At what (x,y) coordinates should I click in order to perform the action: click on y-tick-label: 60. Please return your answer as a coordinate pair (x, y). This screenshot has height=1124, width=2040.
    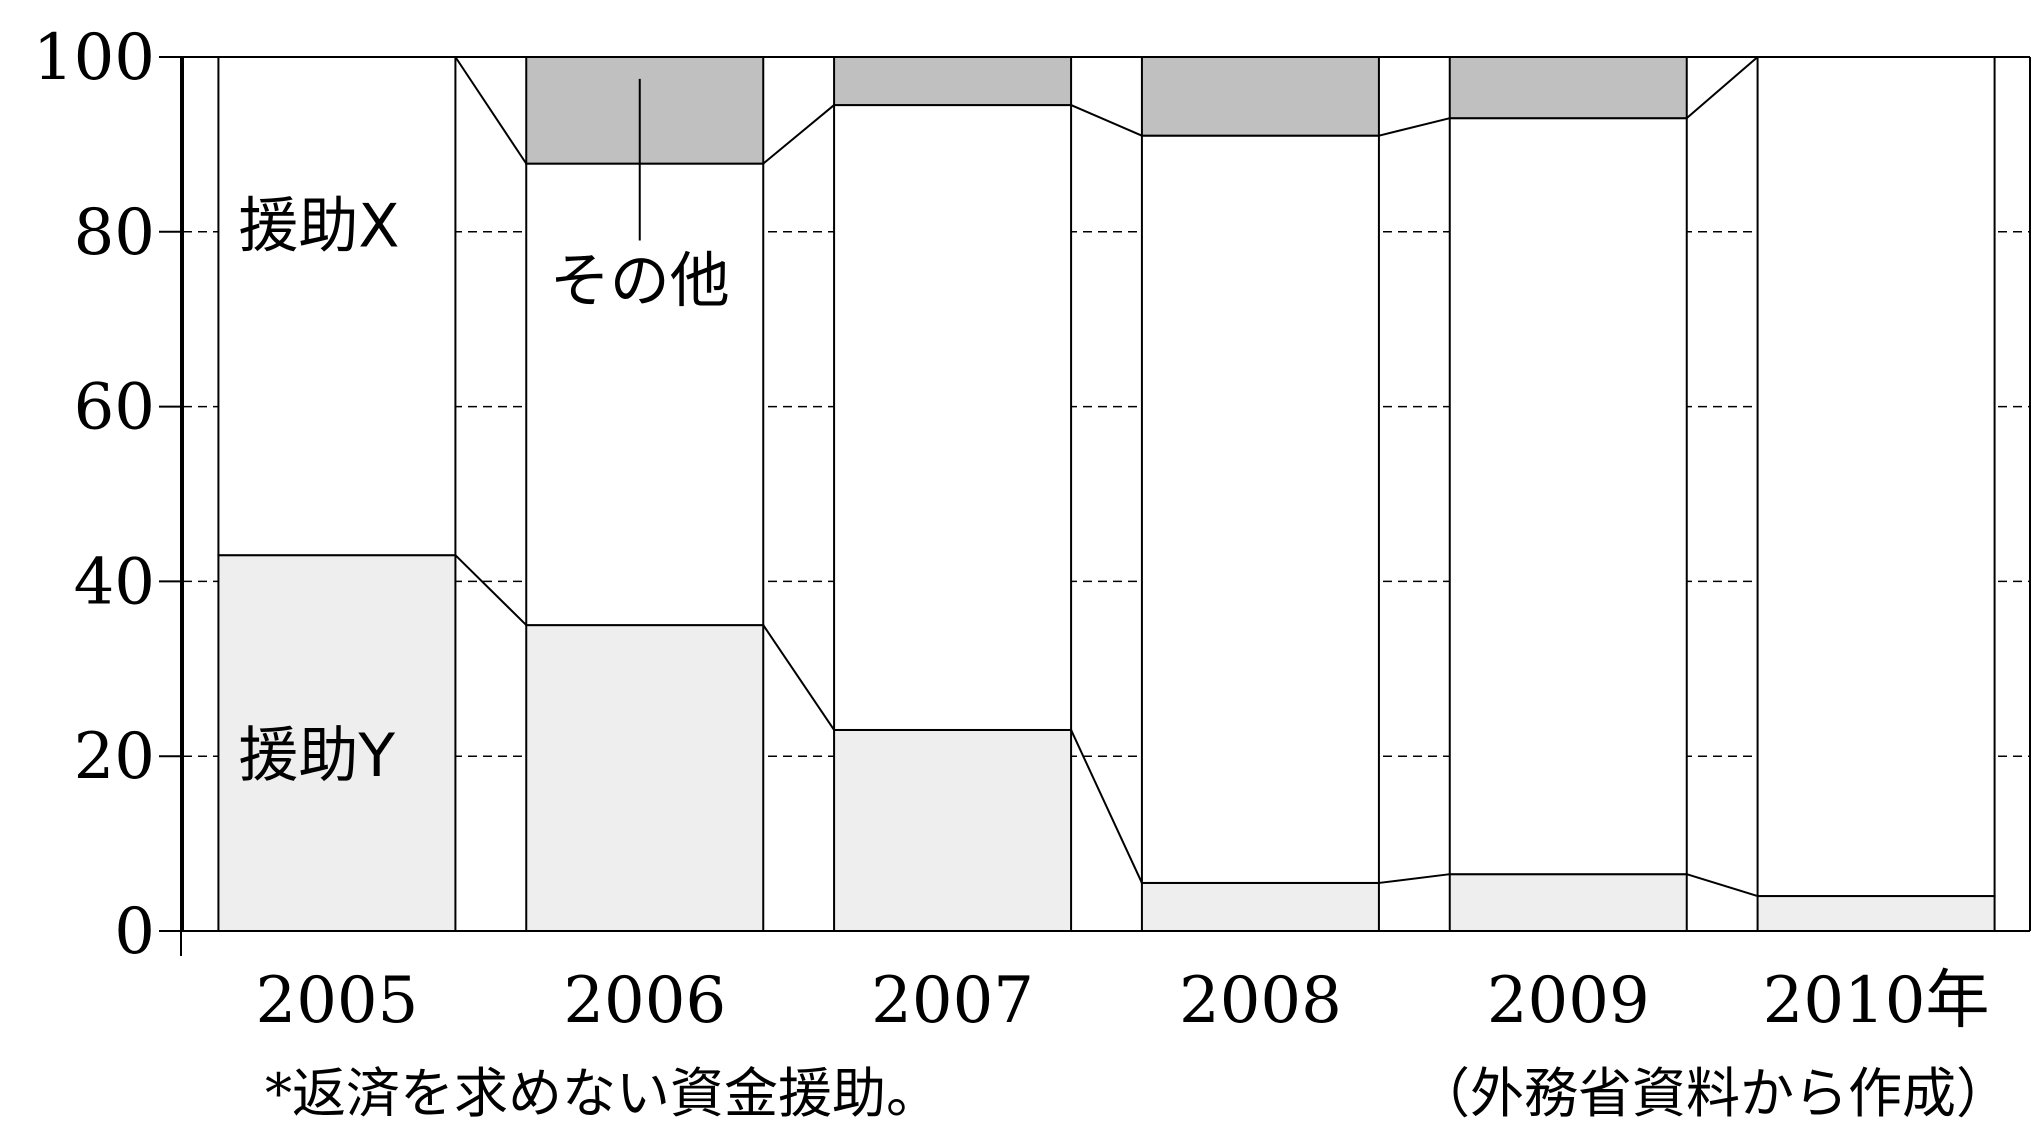
    Looking at the image, I should click on (114, 408).